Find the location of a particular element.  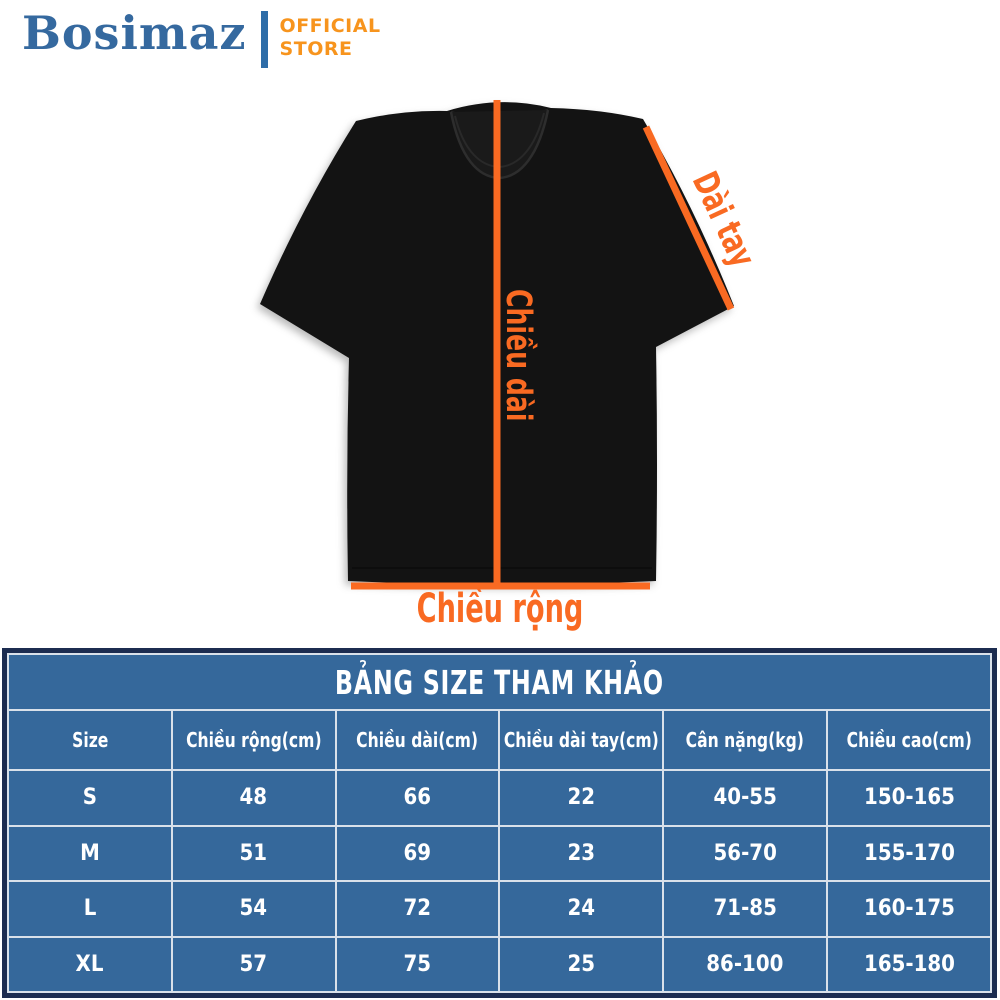

table-cell-size: S is located at coordinates (90, 798).